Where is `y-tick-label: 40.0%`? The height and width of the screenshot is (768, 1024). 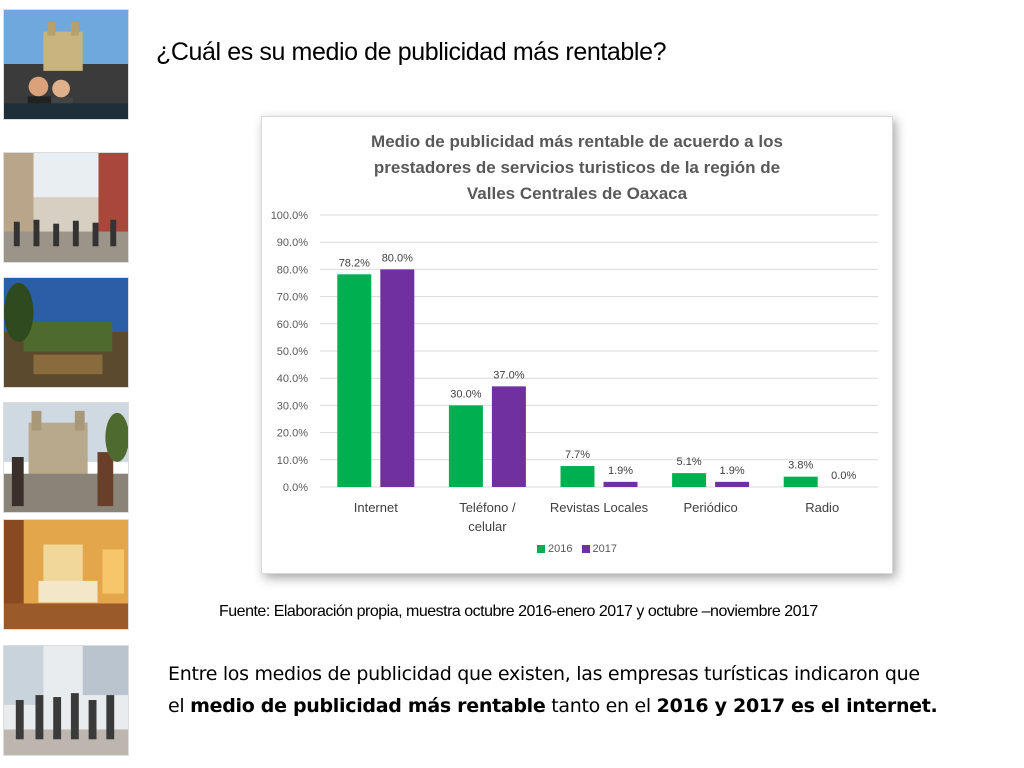 y-tick-label: 40.0% is located at coordinates (292, 379).